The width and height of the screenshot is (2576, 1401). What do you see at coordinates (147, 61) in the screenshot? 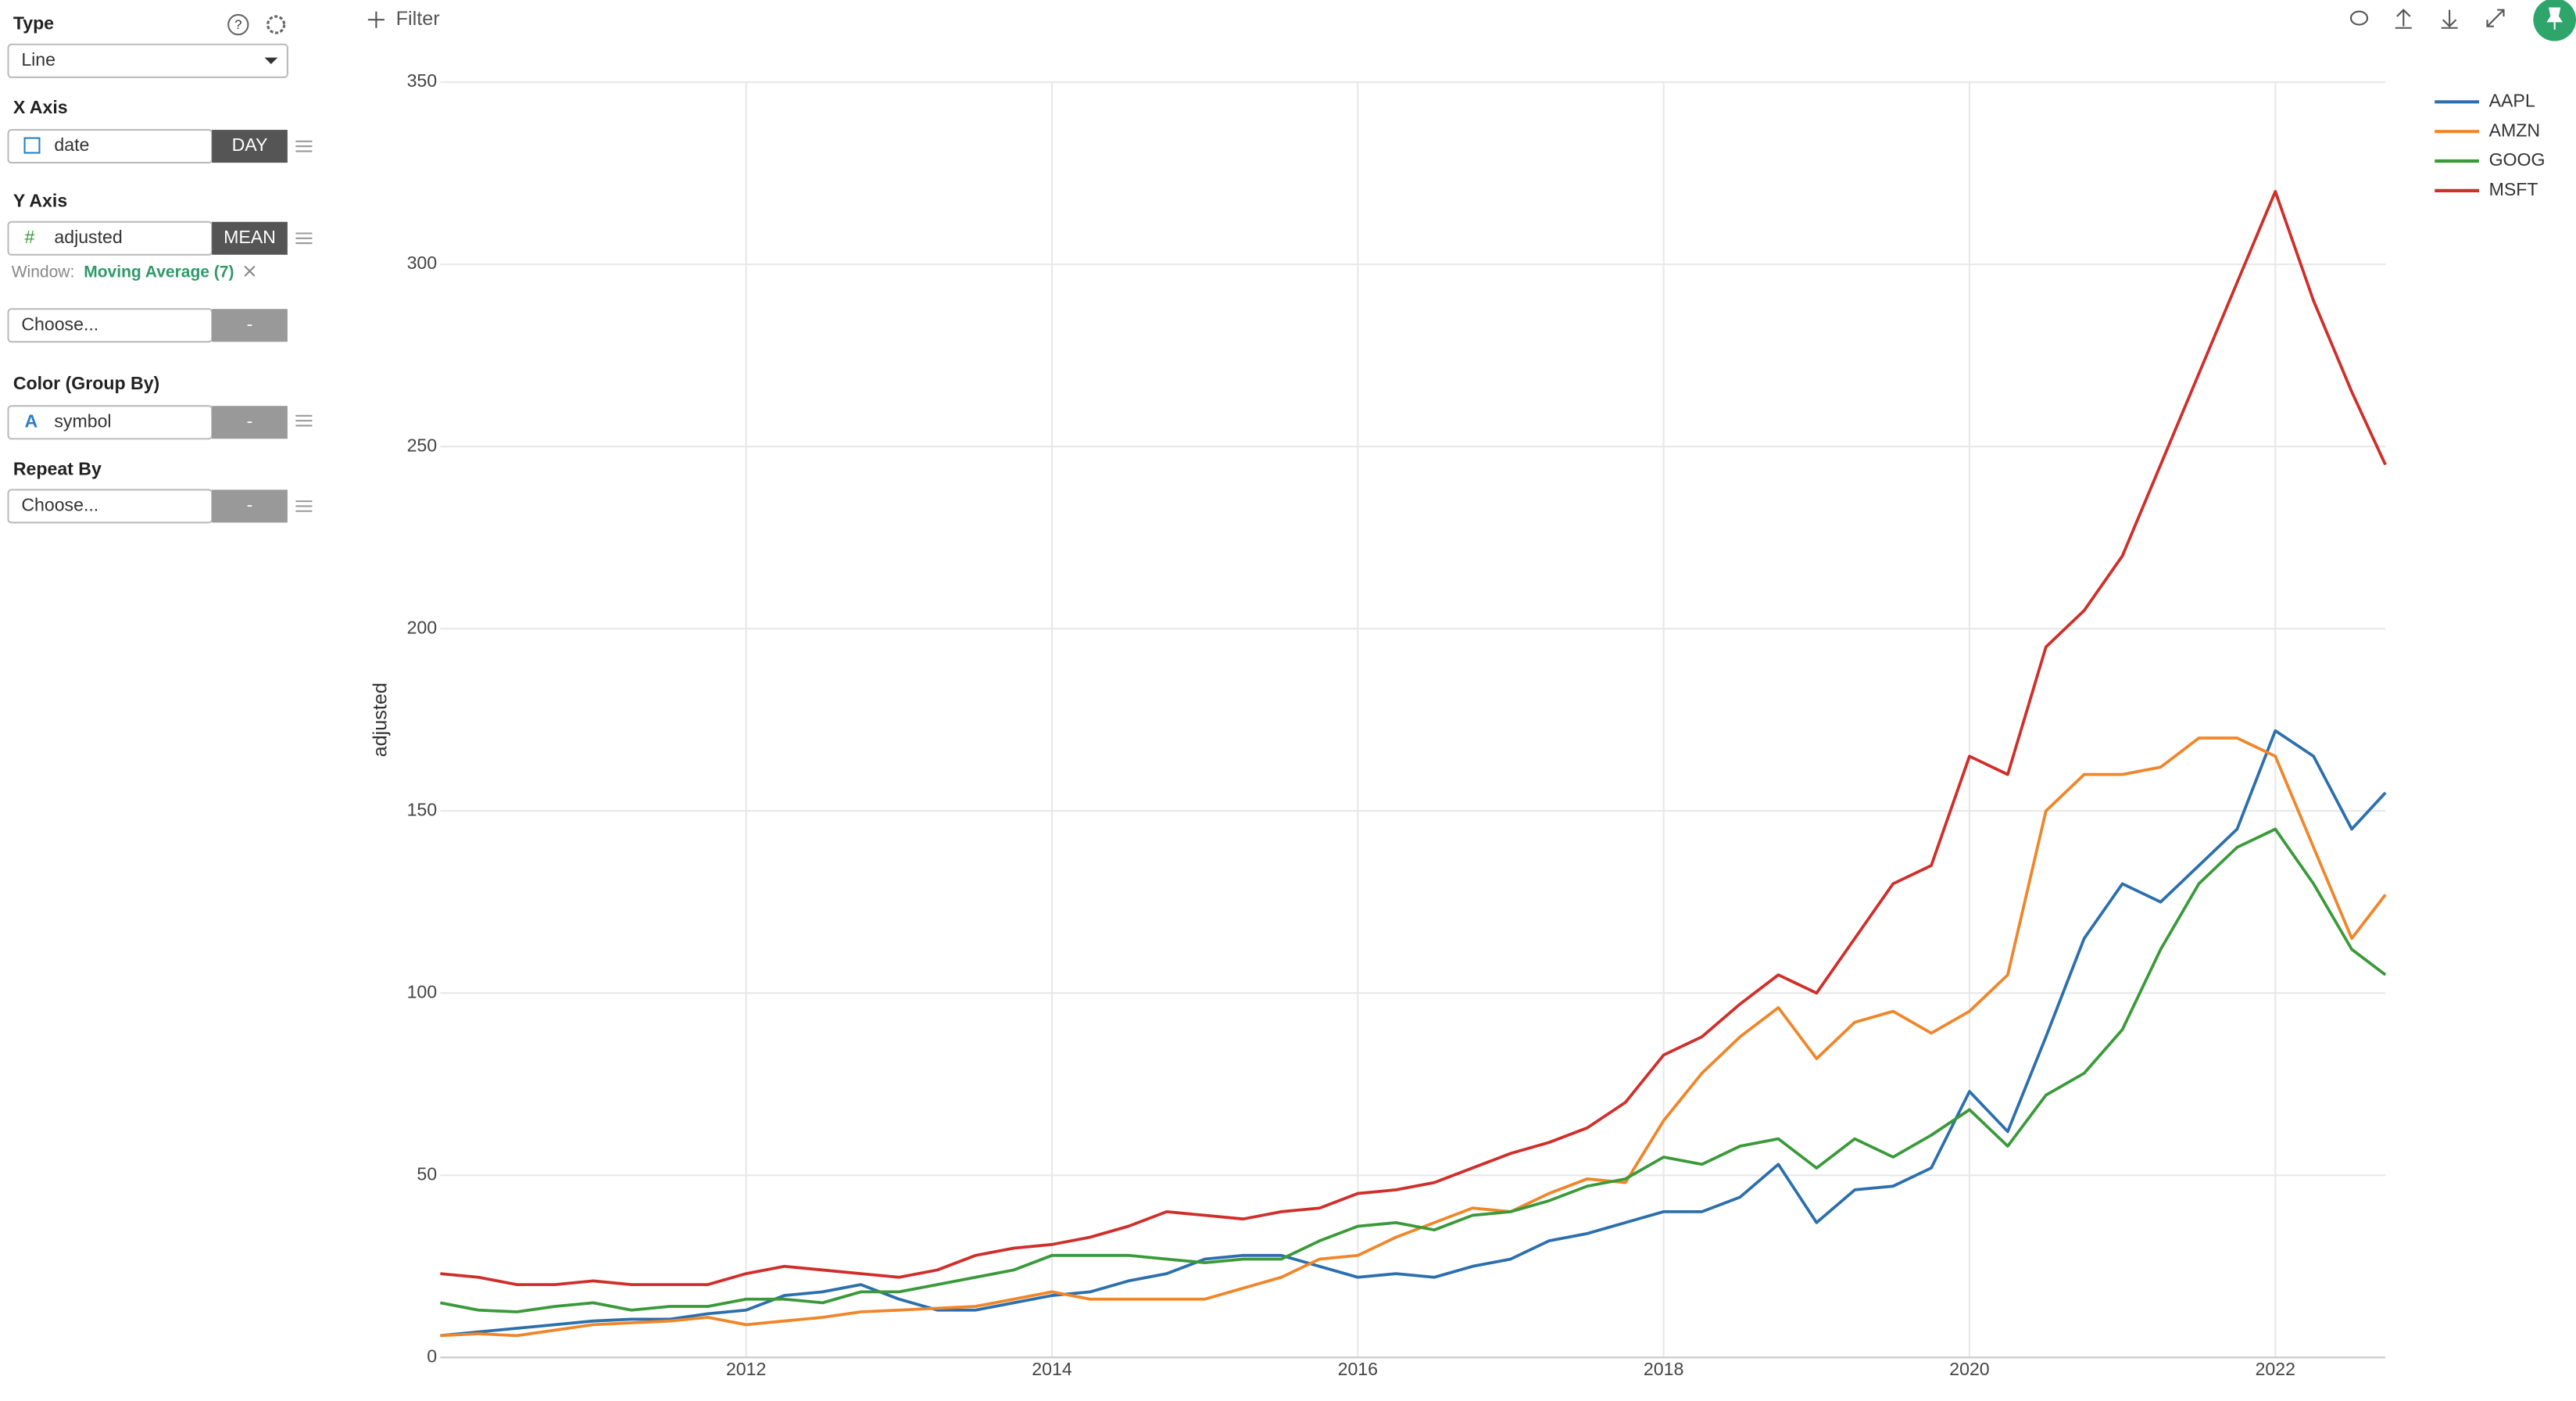
I see `type-dropdown` at bounding box center [147, 61].